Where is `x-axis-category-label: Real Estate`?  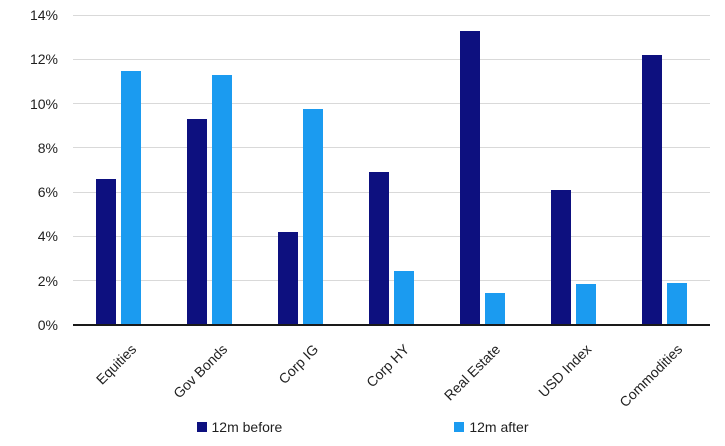 x-axis-category-label: Real Estate is located at coordinates (471, 372).